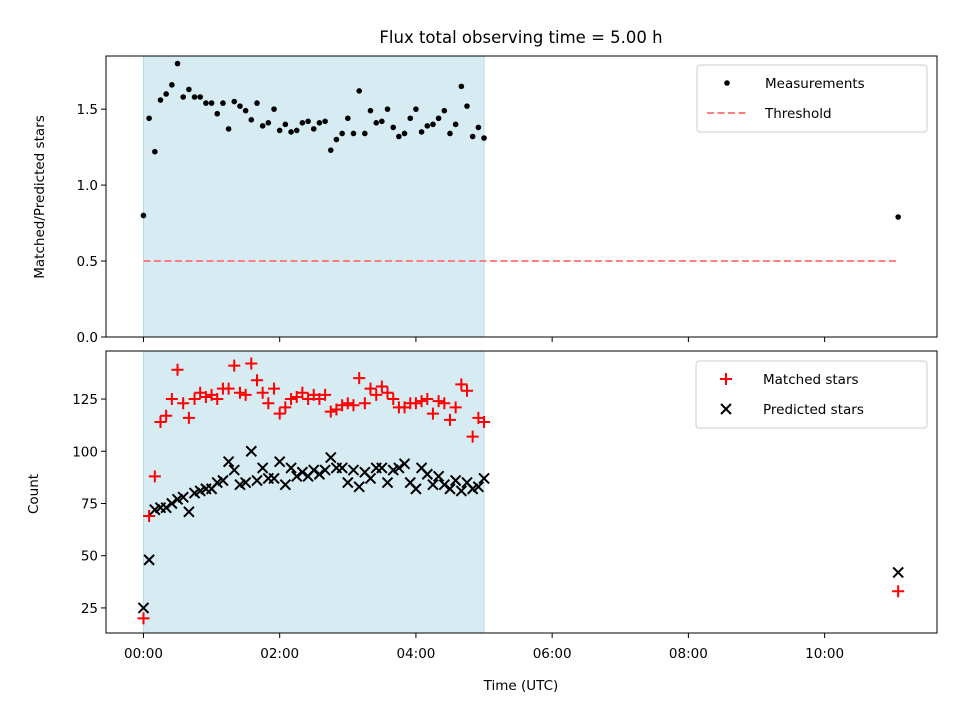 The image size is (960, 720). I want to click on x-tick-label: 02:00, so click(279, 654).